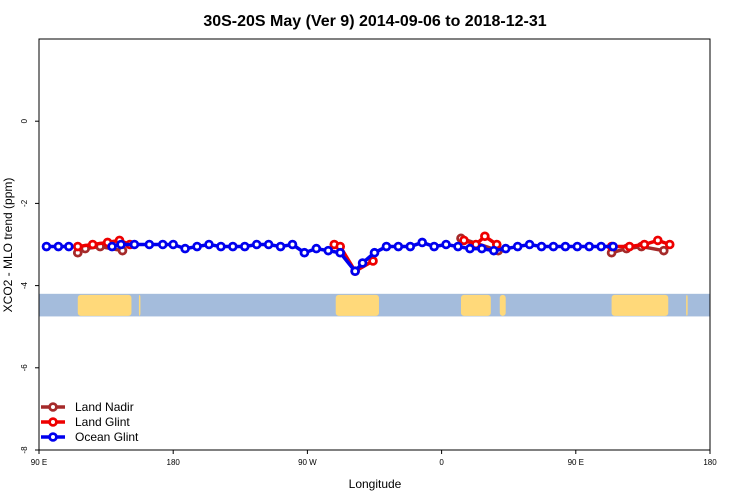 The height and width of the screenshot is (500, 750). Describe the element at coordinates (329, 257) in the screenshot. I see `series-ocean-glint` at that location.